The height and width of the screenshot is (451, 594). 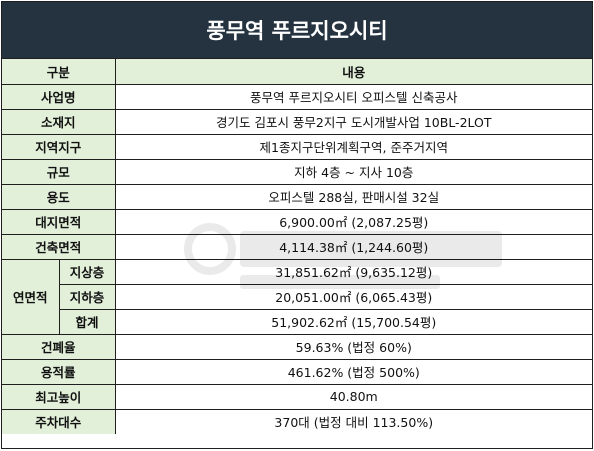 What do you see at coordinates (59, 346) in the screenshot?
I see `row-label: 건폐율` at bounding box center [59, 346].